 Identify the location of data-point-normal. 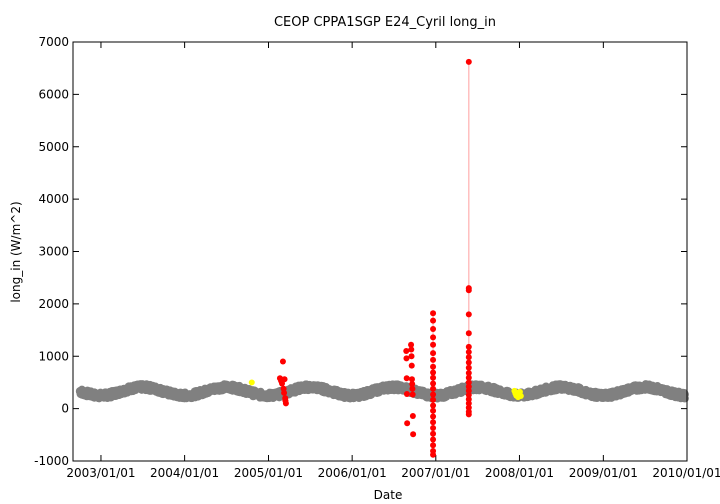
(684, 398).